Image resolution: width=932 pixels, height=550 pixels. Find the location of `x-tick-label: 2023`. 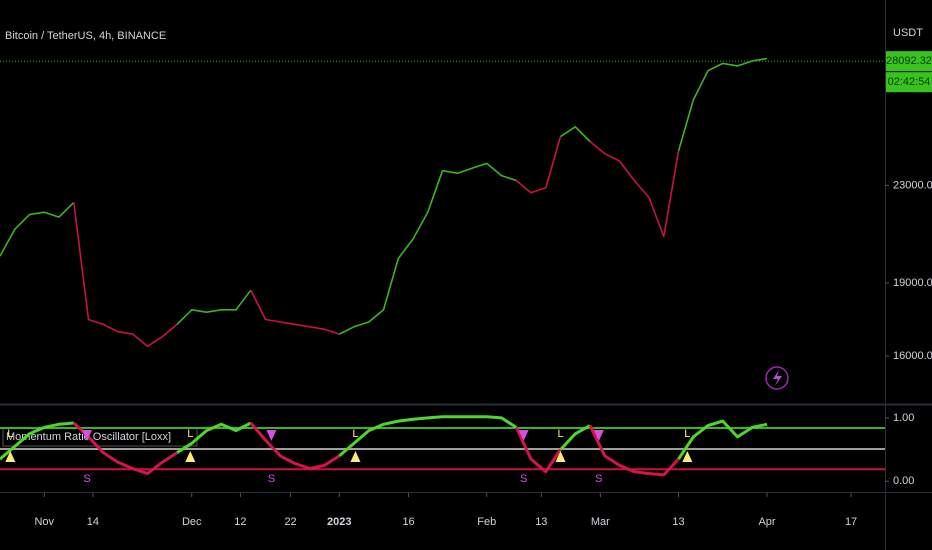

x-tick-label: 2023 is located at coordinates (339, 522).